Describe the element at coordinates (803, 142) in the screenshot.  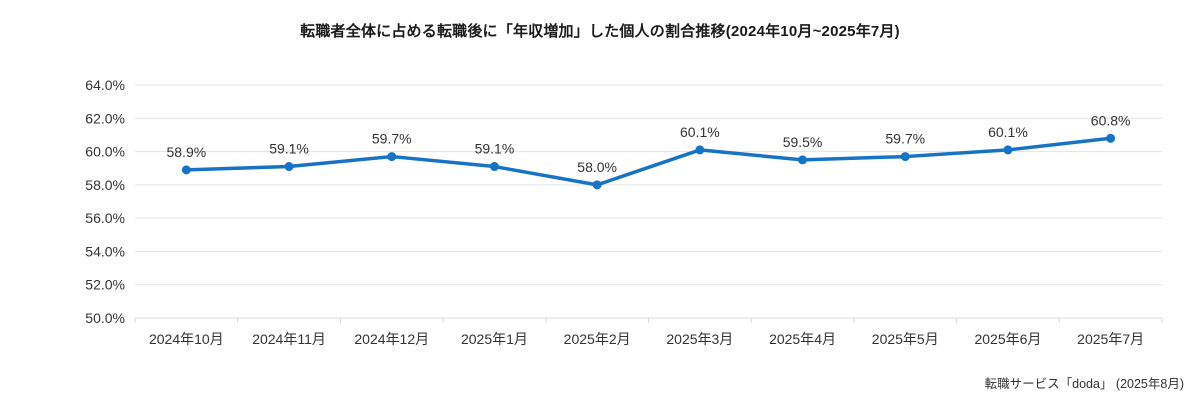
I see `data-point-label: 59.5%` at that location.